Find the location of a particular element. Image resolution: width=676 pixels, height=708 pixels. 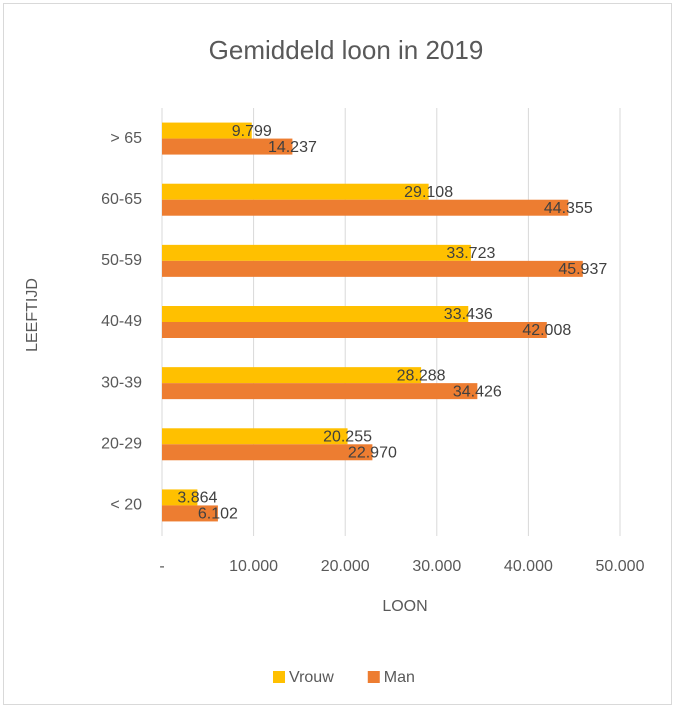

value-label: 6.102 is located at coordinates (218, 514).